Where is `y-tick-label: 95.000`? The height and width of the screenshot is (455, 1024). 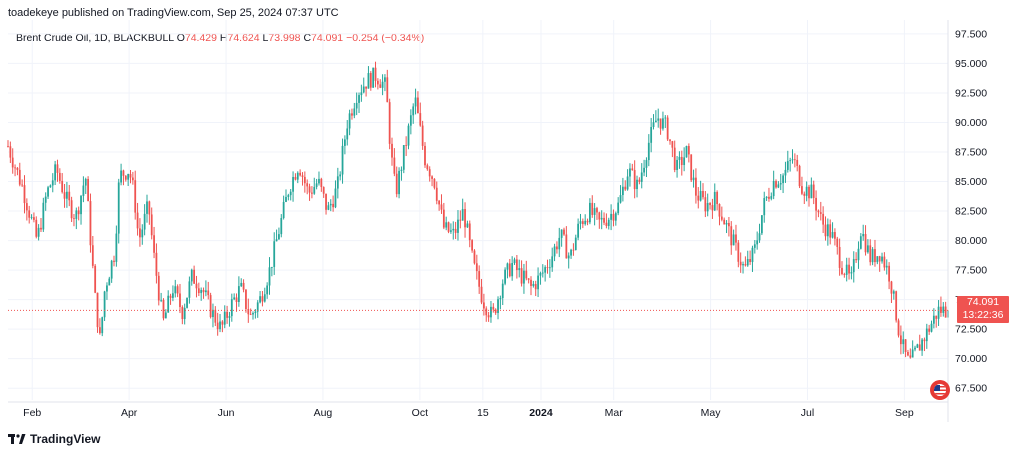
y-tick-label: 95.000 is located at coordinates (971, 64).